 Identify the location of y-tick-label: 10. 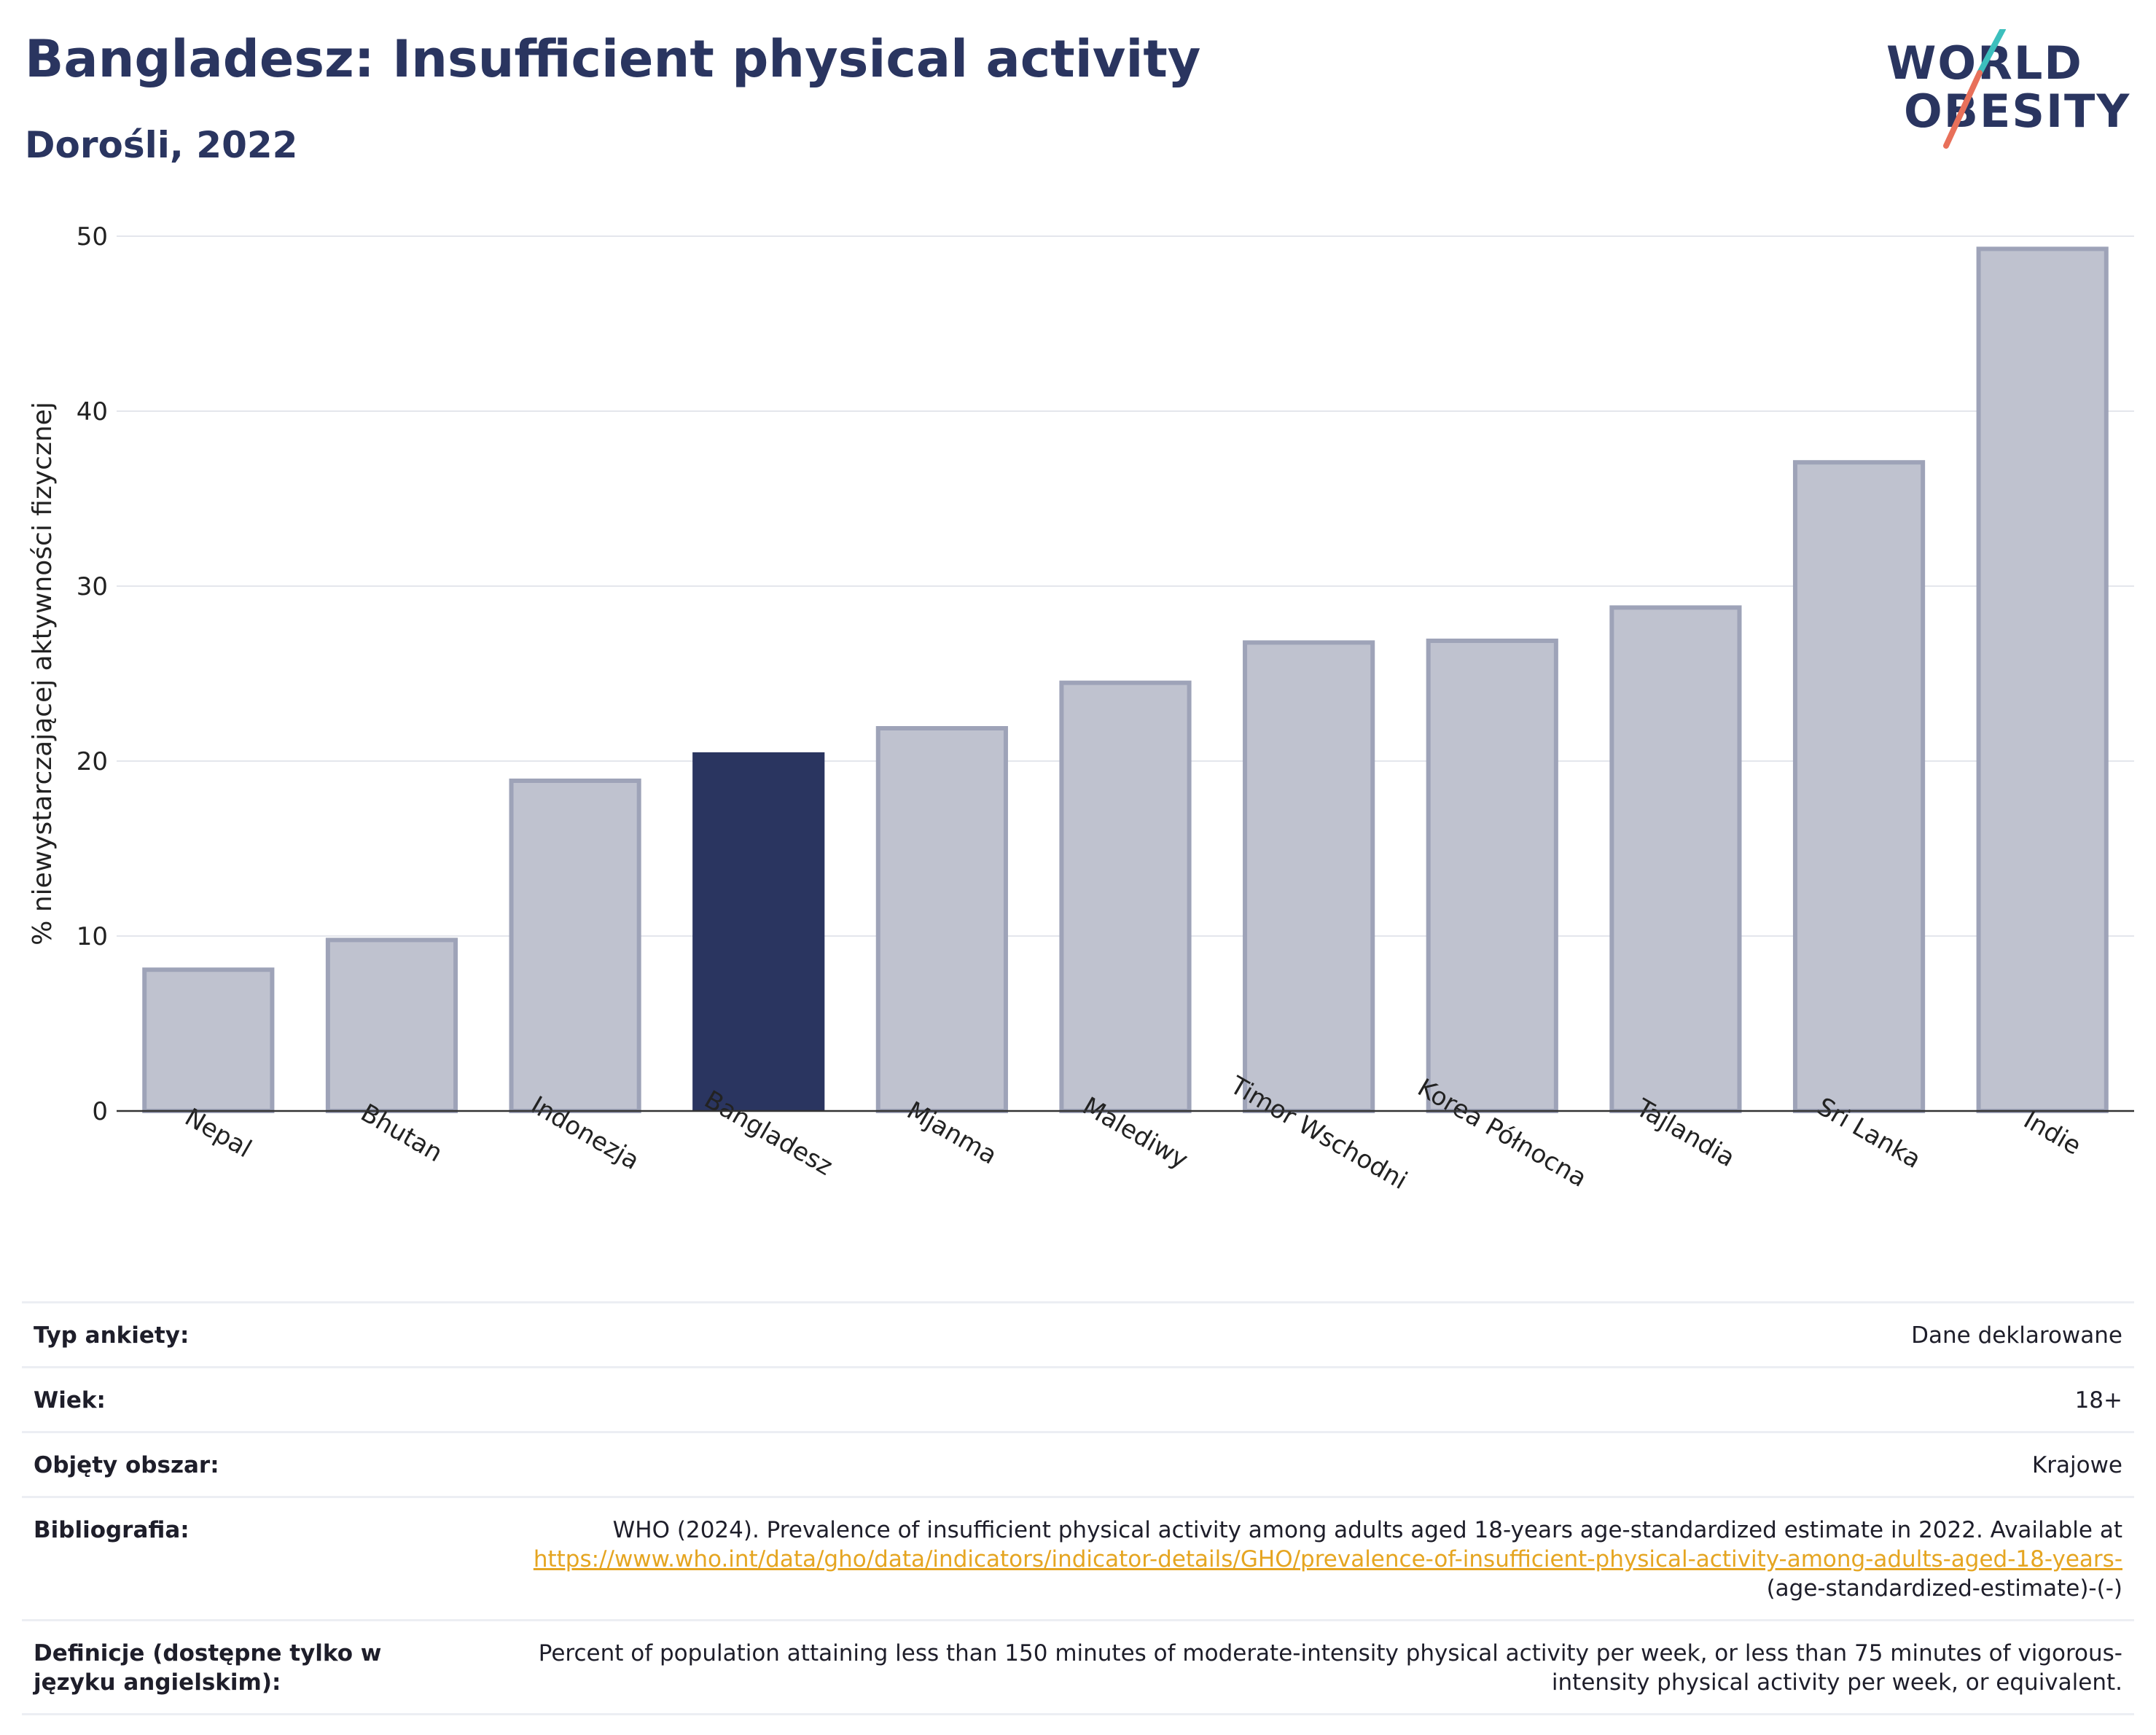
(93, 936).